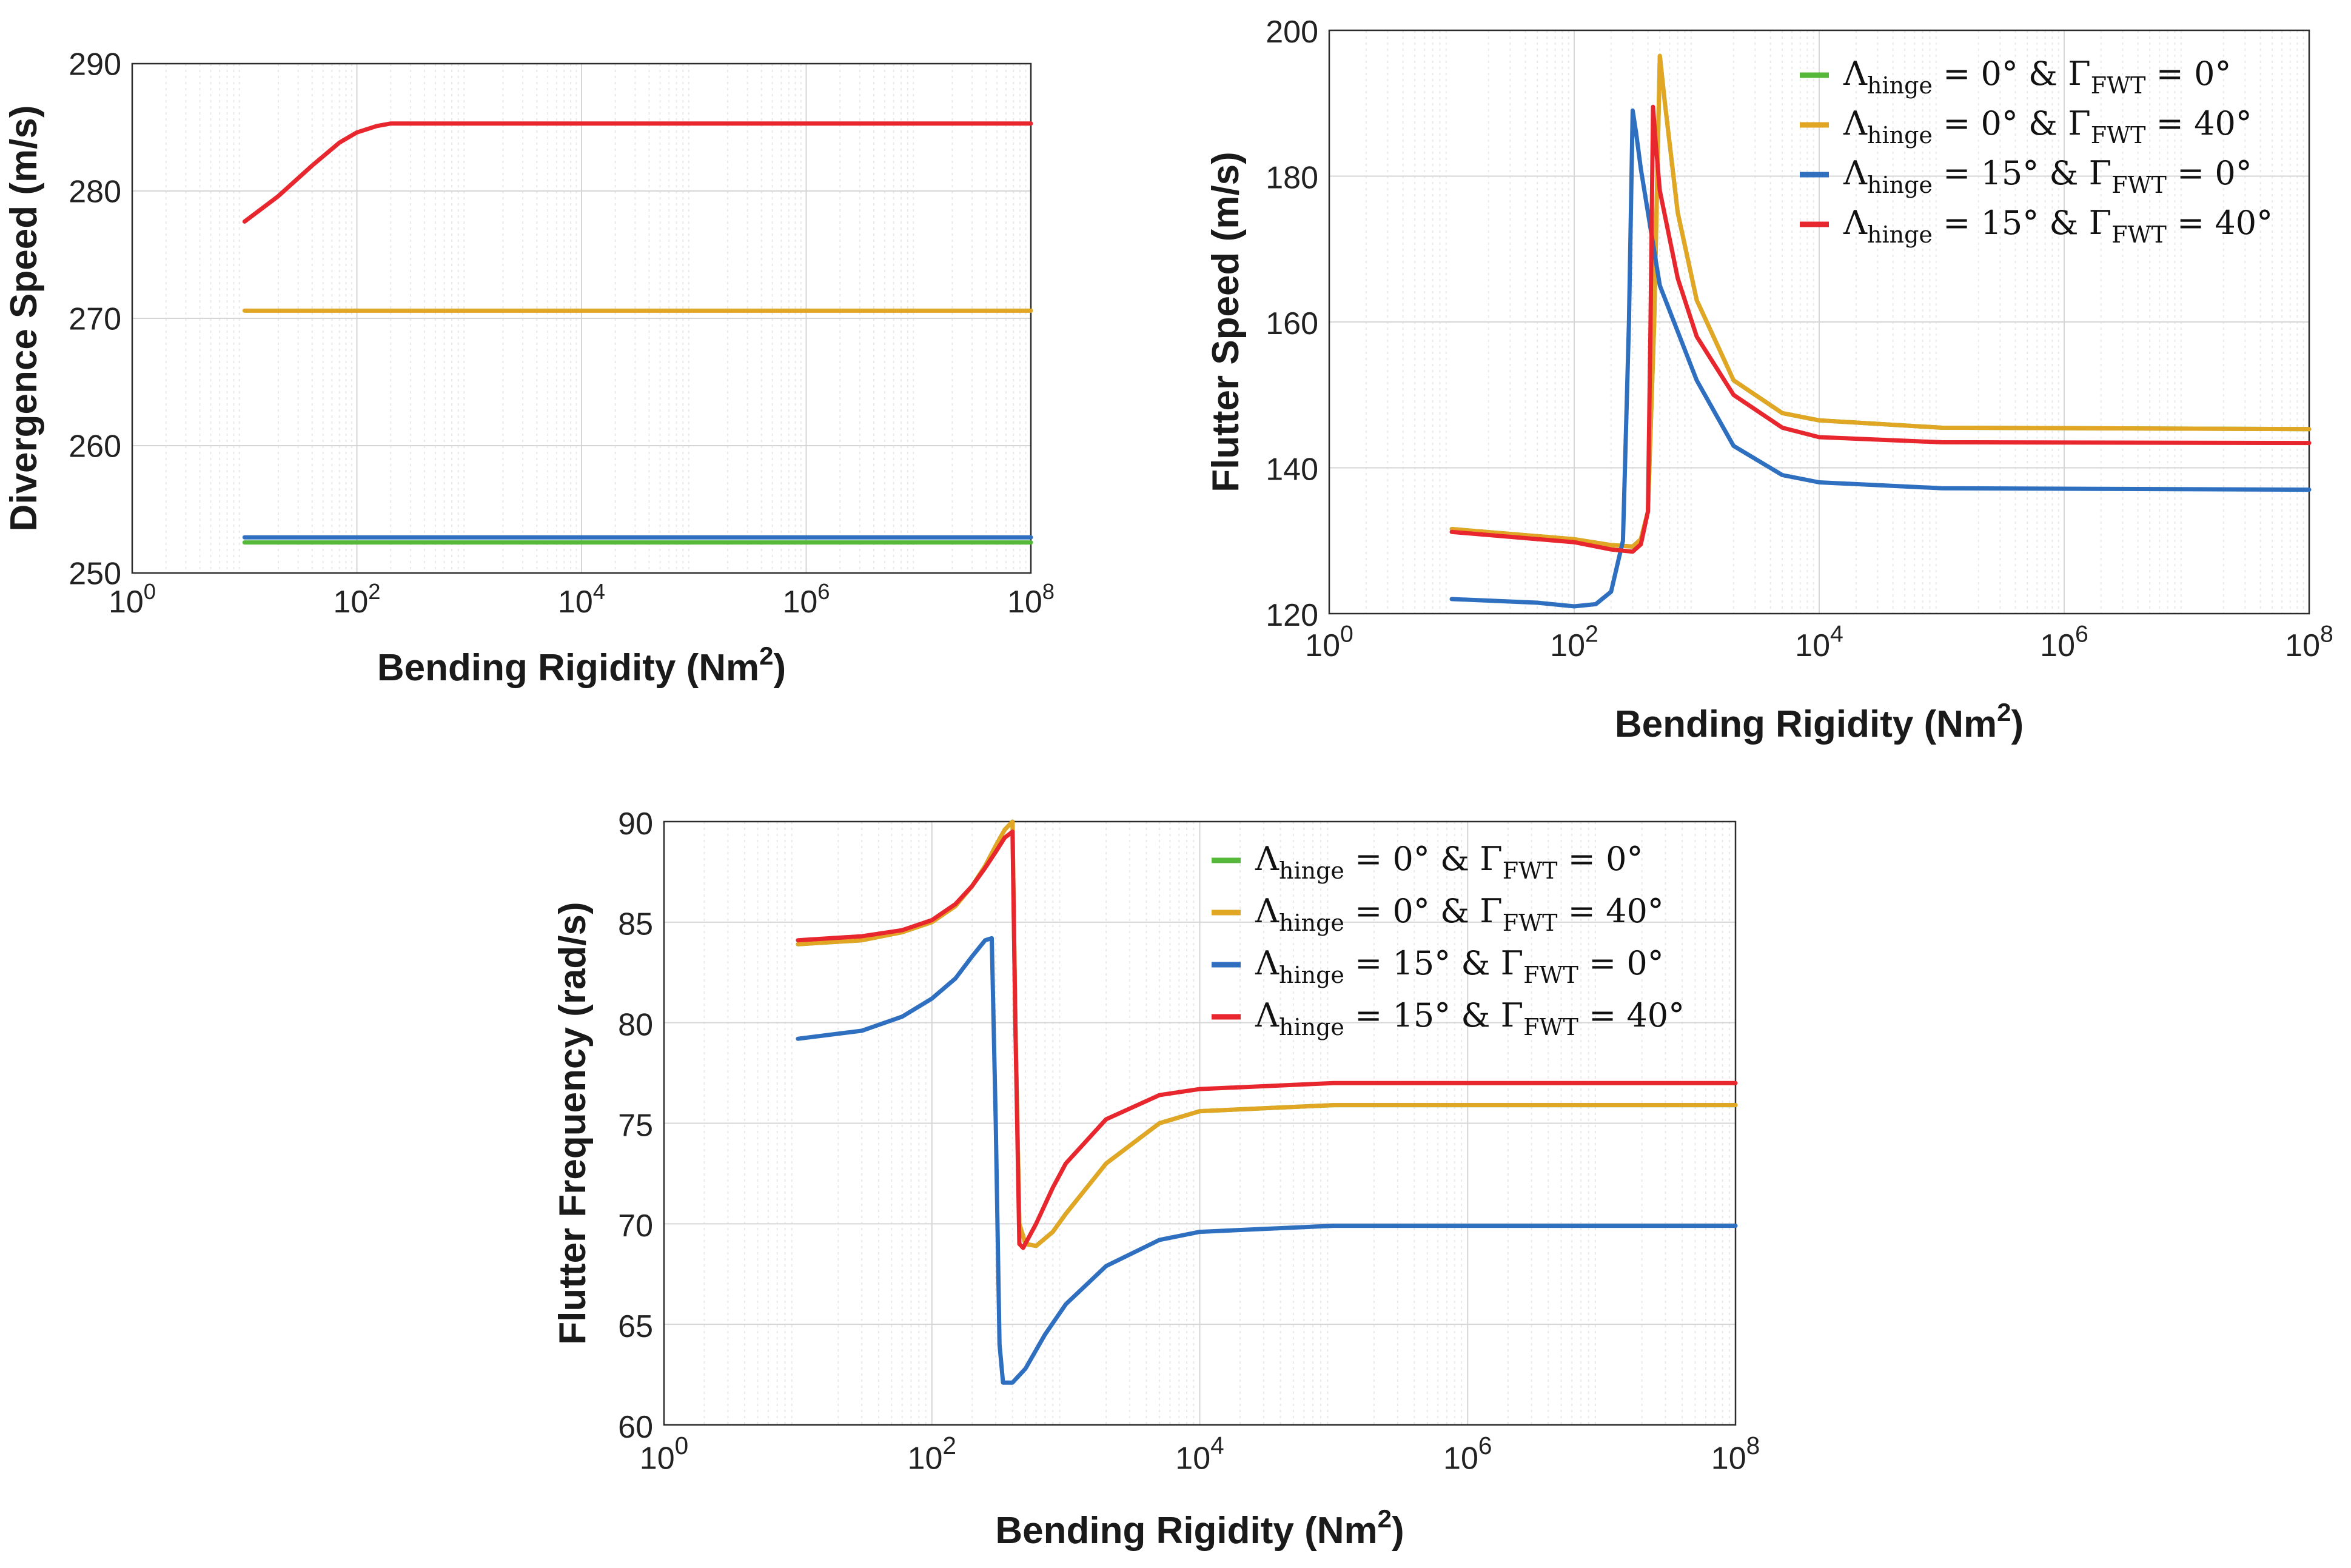 This screenshot has width=2351, height=1568. I want to click on y-tick-label: 65, so click(635, 1327).